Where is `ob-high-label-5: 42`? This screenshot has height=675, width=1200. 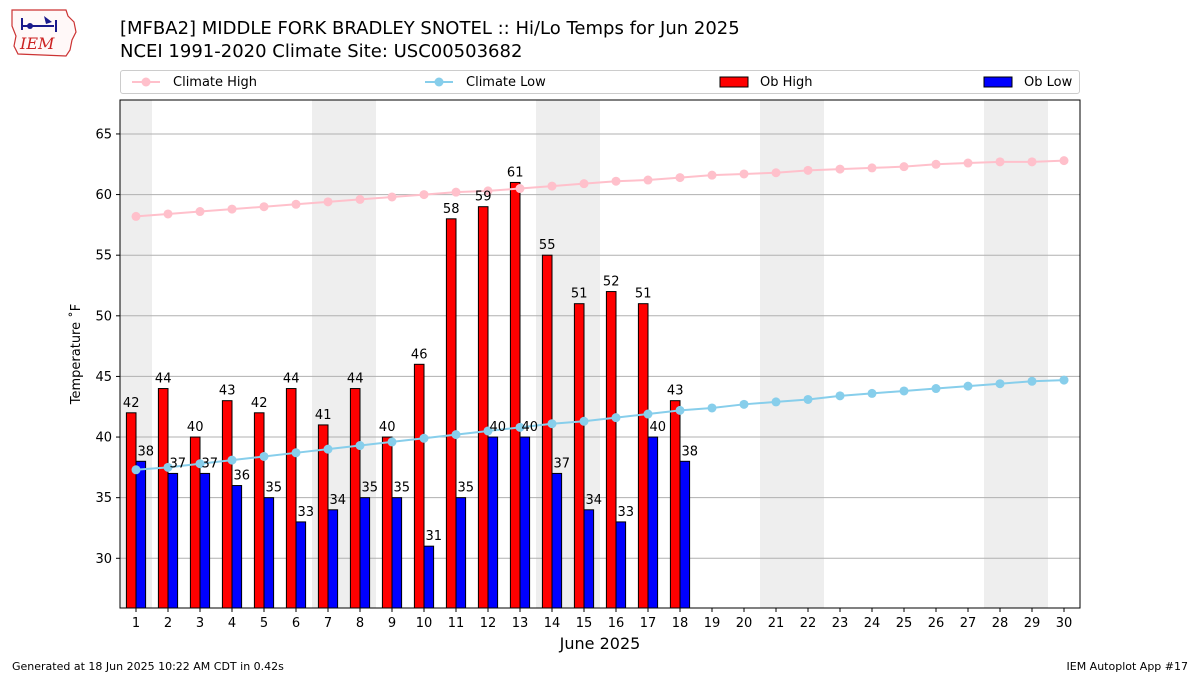 ob-high-label-5: 42 is located at coordinates (259, 403).